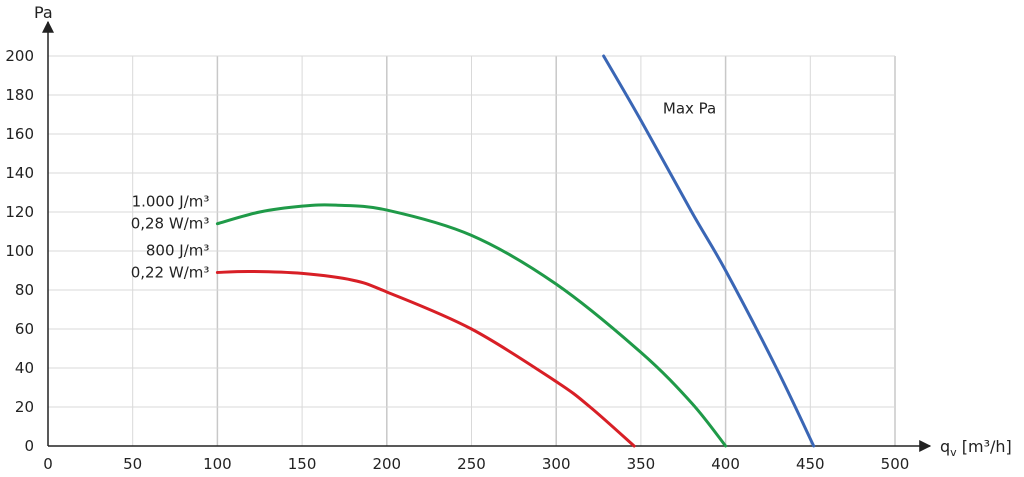  What do you see at coordinates (24, 290) in the screenshot?
I see `y-tick-label: 80` at bounding box center [24, 290].